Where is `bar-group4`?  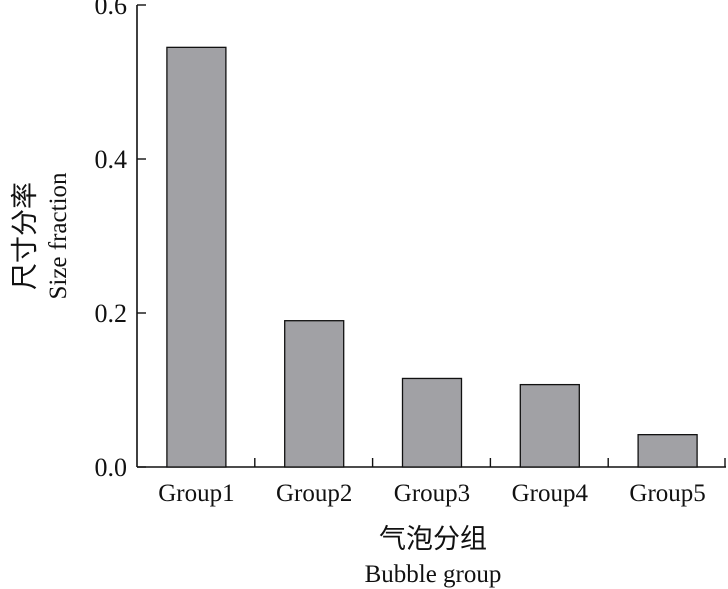 bar-group4 is located at coordinates (549, 425).